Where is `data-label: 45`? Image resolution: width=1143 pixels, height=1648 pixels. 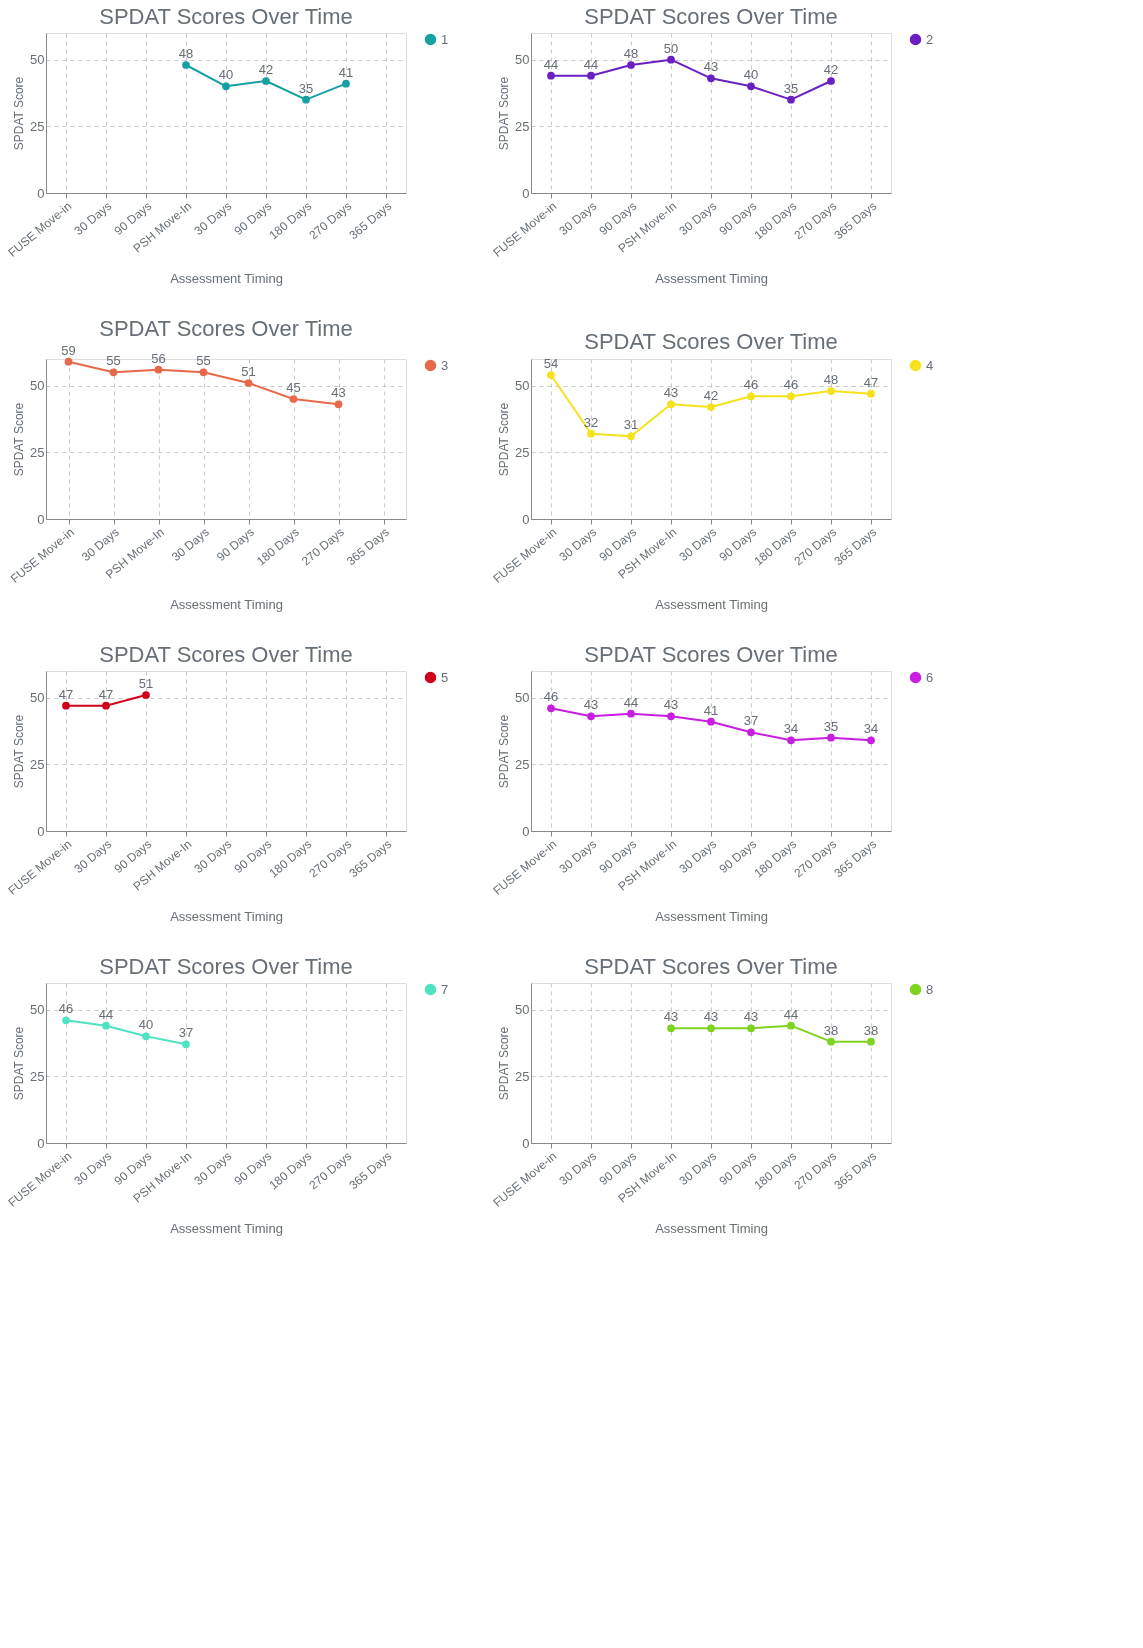 data-label: 45 is located at coordinates (293, 387).